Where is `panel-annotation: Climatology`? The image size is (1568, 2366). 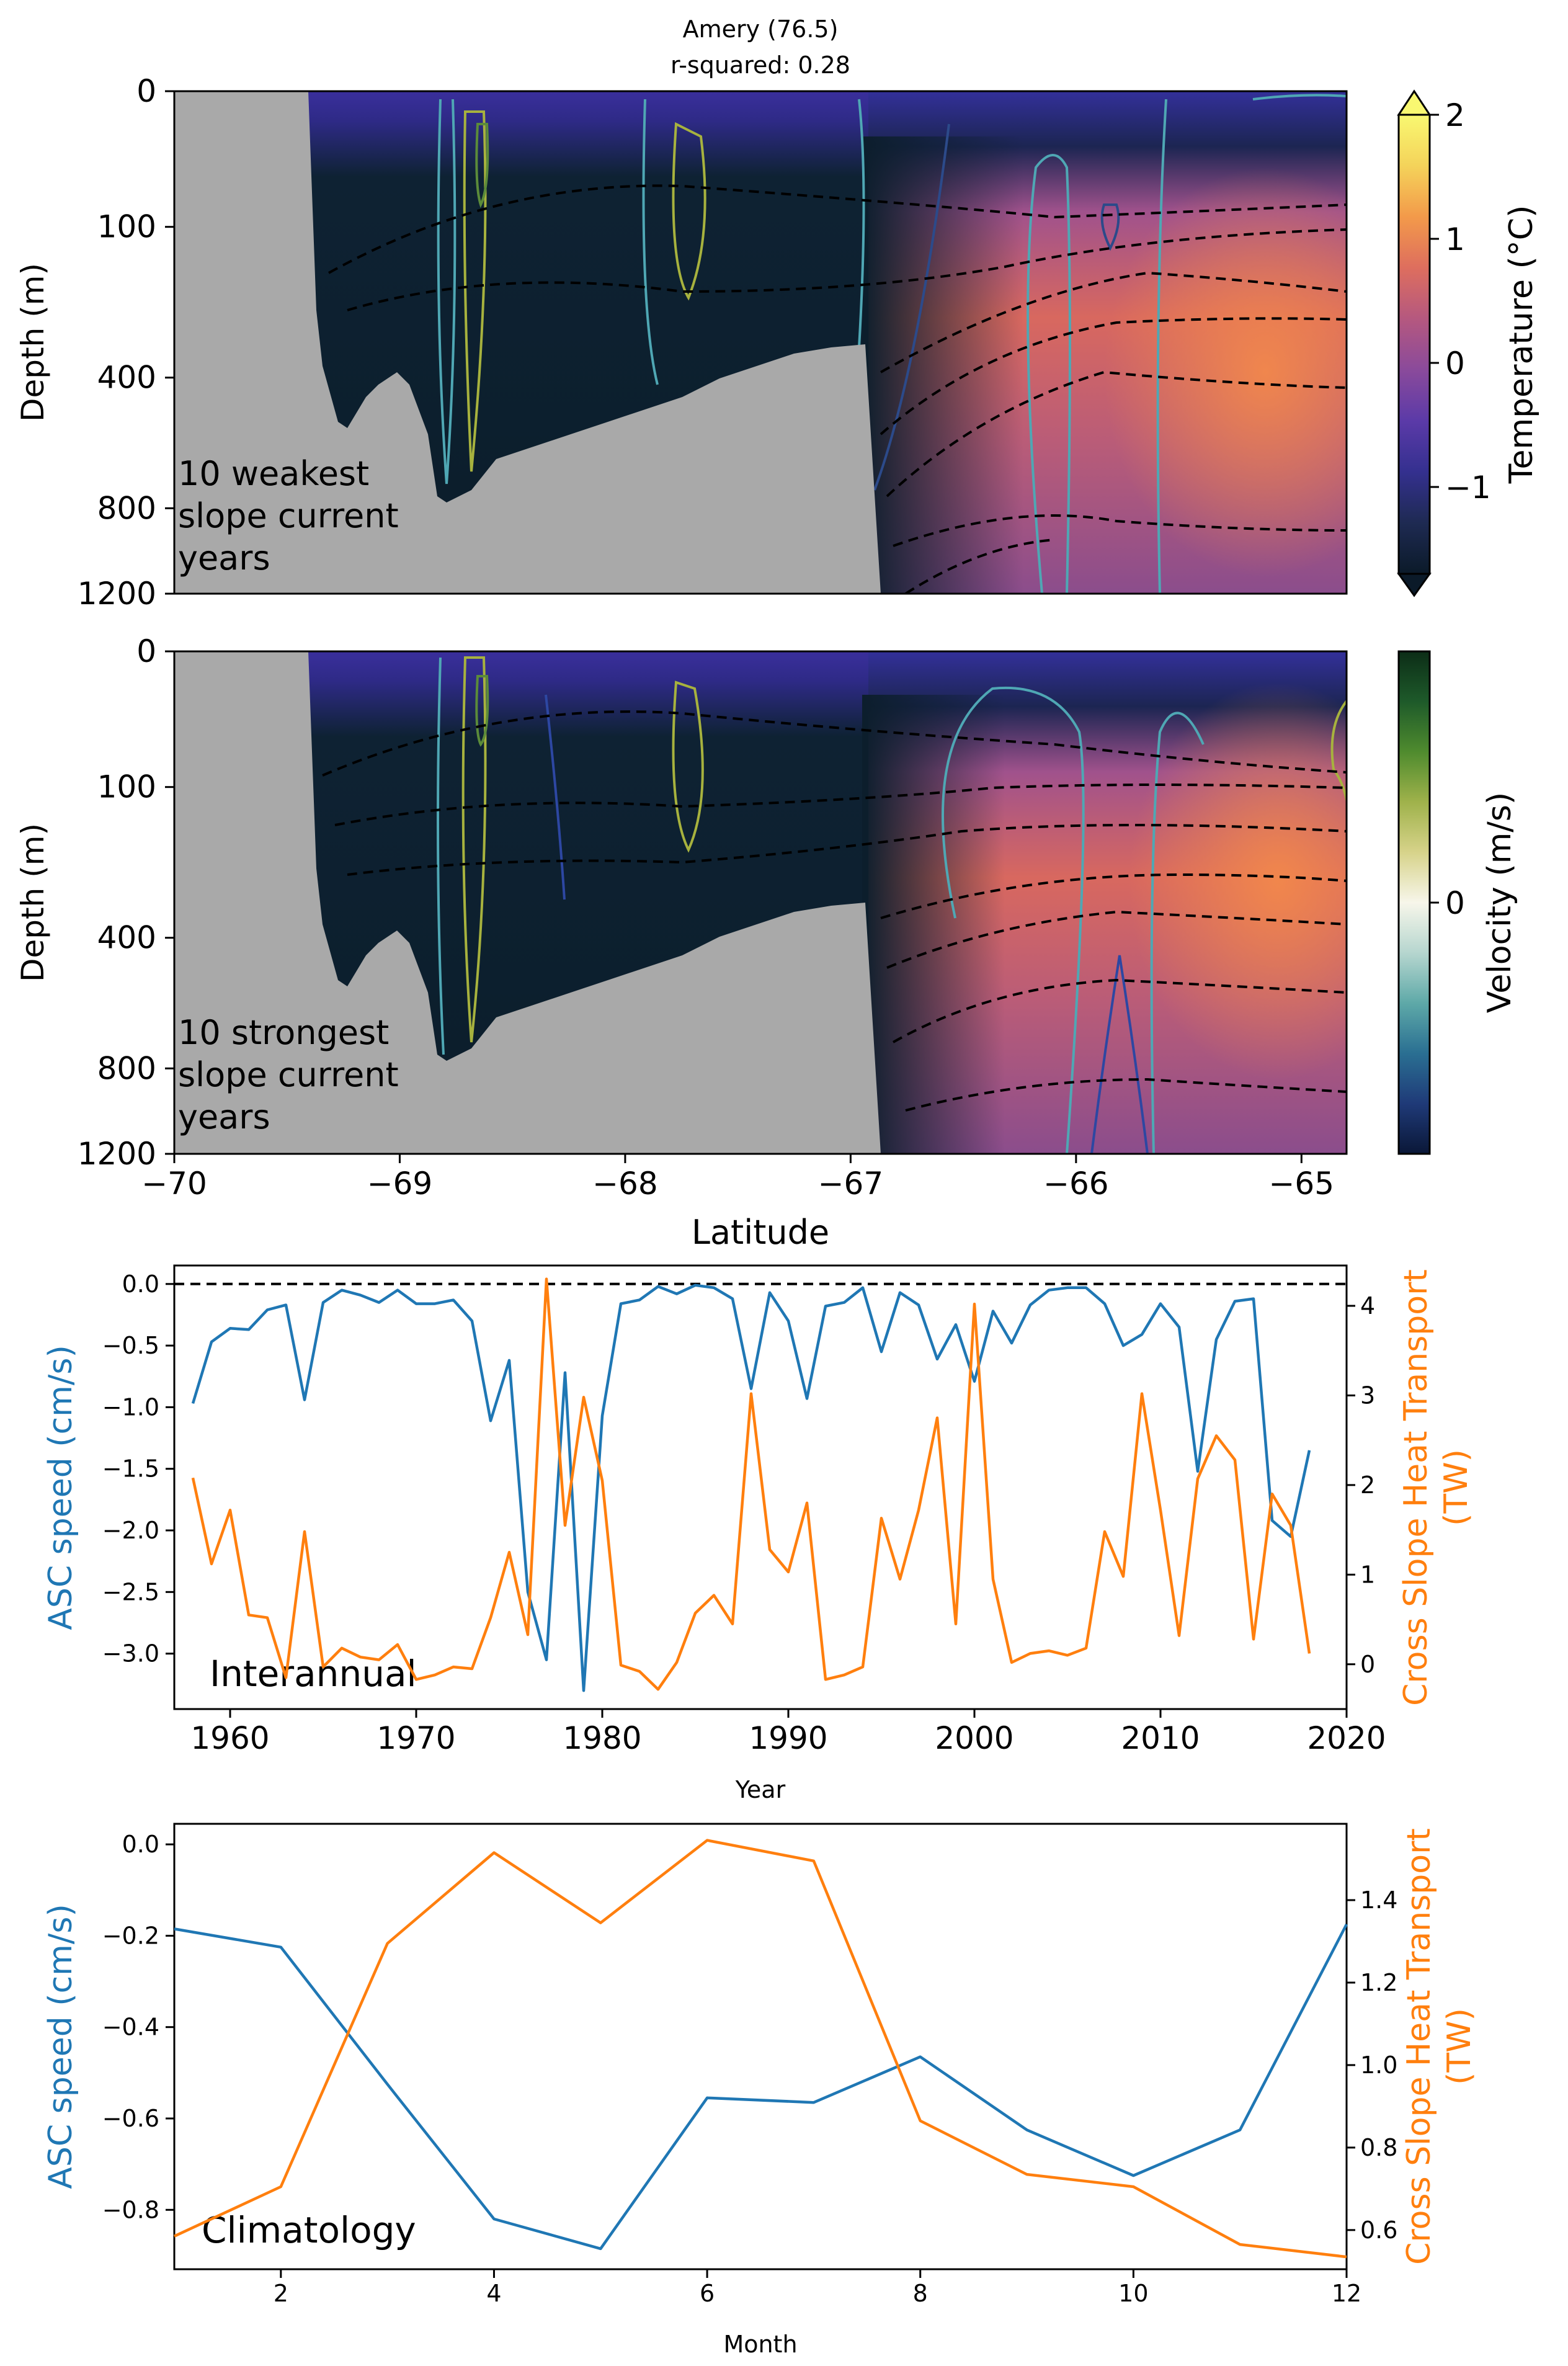
panel-annotation: Climatology is located at coordinates (309, 2230).